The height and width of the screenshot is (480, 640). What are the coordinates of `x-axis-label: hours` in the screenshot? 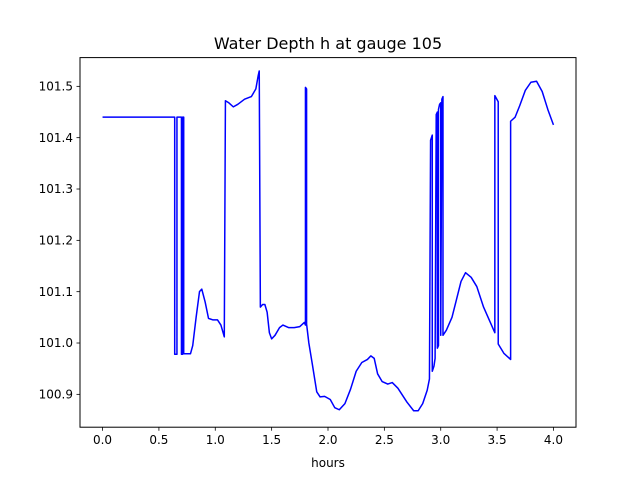 It's located at (328, 463).